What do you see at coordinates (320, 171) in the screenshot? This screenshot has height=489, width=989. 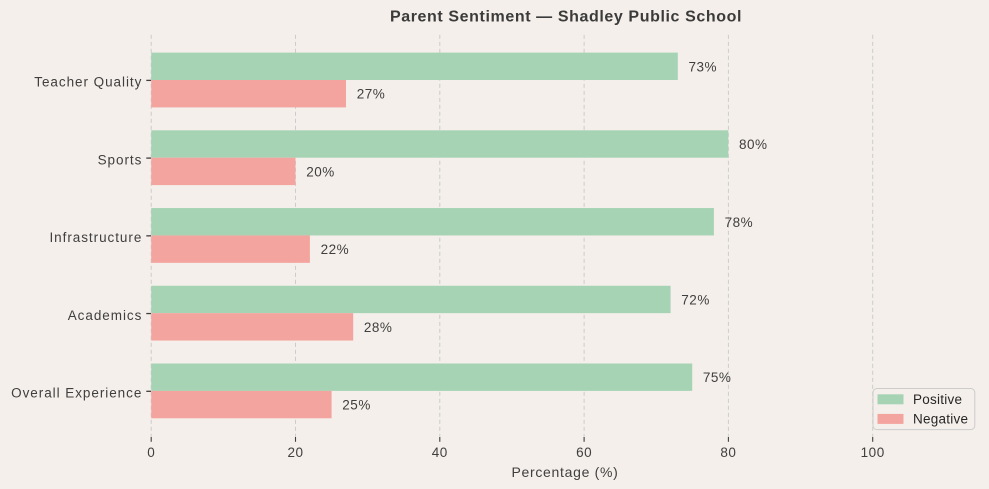 I see `svg-text: 20%` at bounding box center [320, 171].